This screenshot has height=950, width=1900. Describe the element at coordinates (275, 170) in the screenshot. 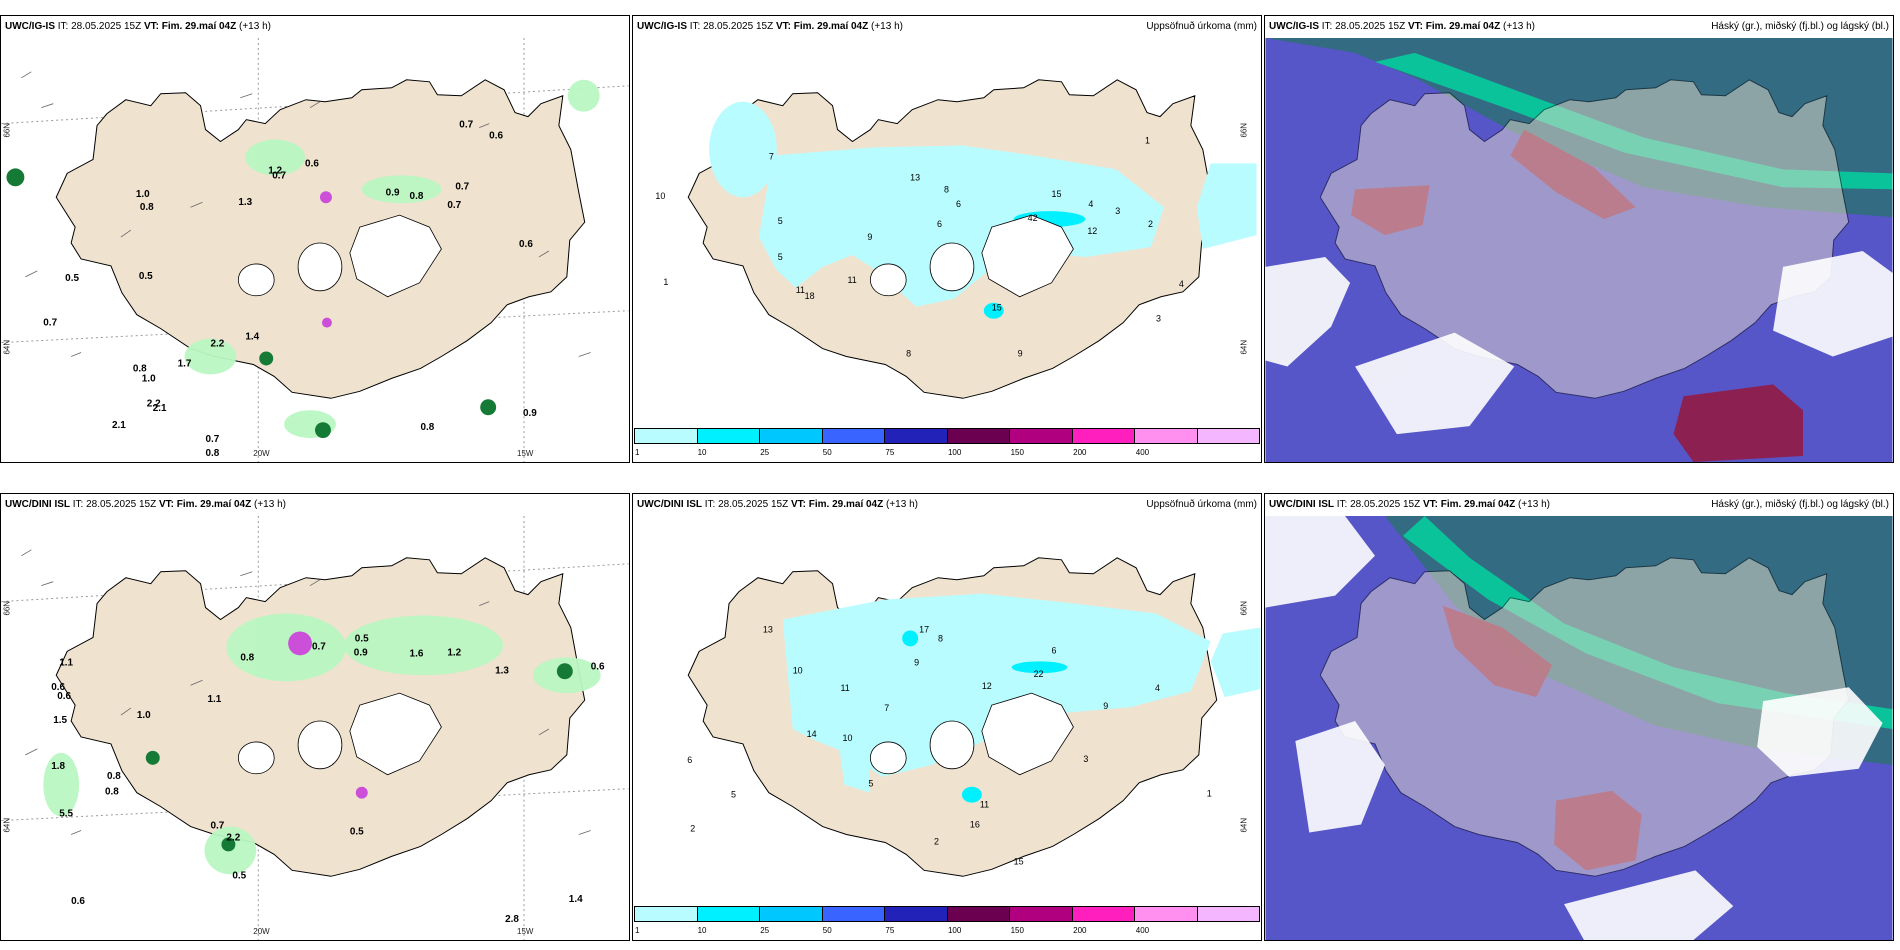

I see `value-label: 1.2` at that location.